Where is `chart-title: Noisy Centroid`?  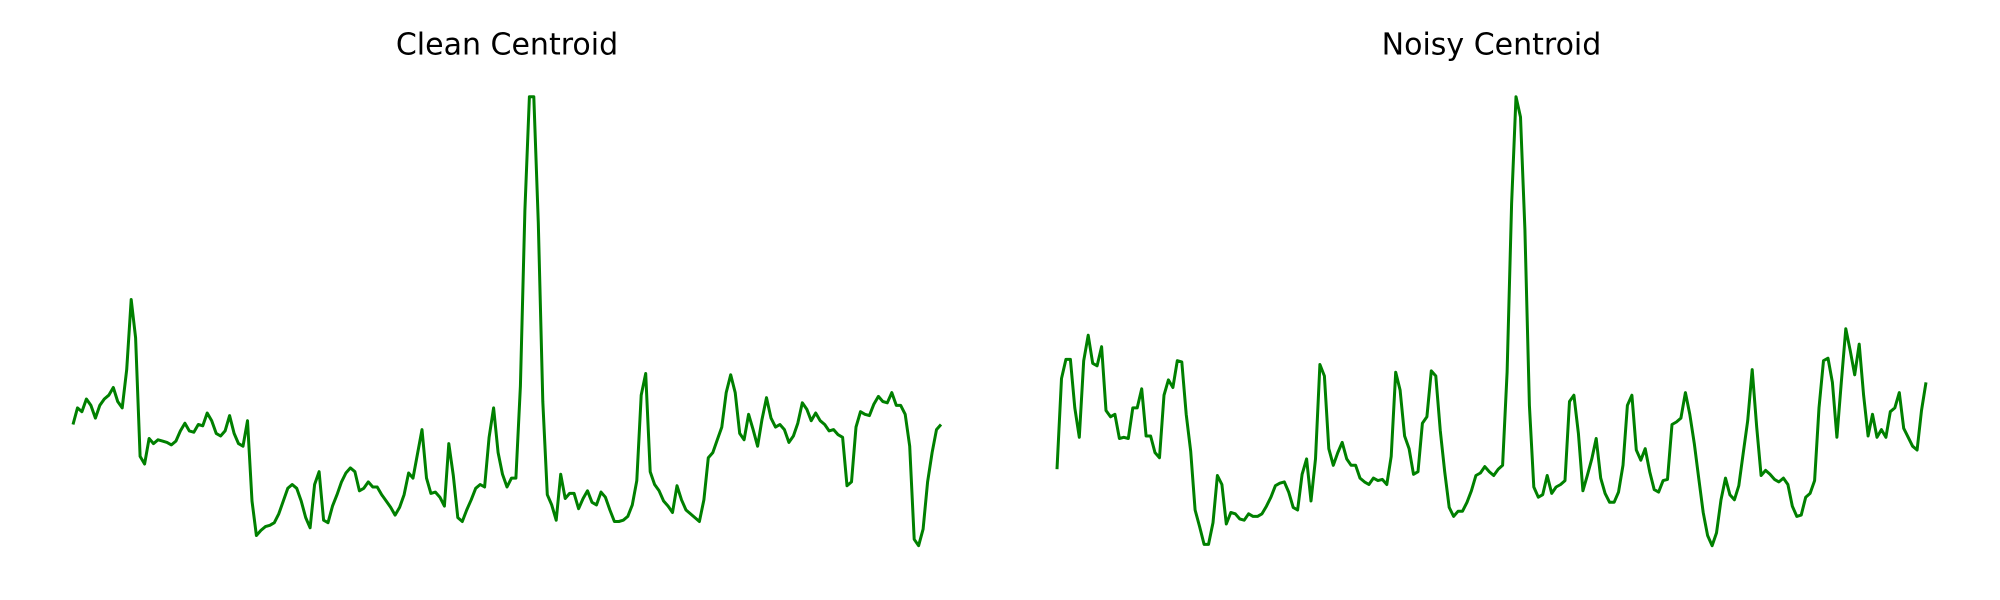 chart-title: Noisy Centroid is located at coordinates (1492, 45).